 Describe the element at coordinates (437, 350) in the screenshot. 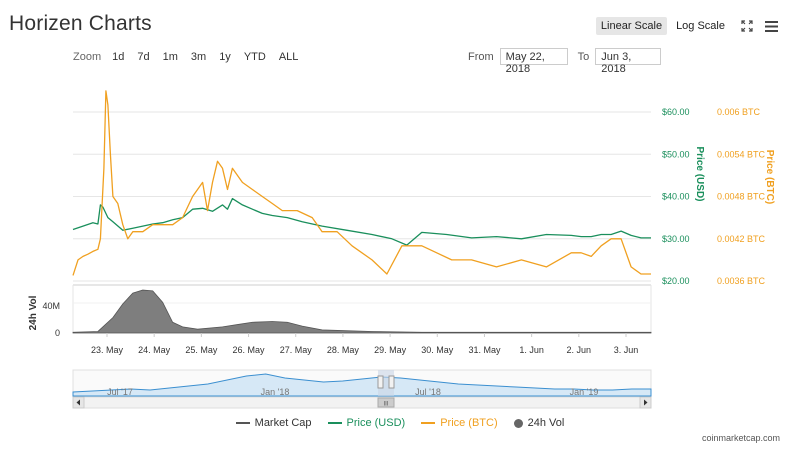

I see `x-tick-label: 30. May` at that location.